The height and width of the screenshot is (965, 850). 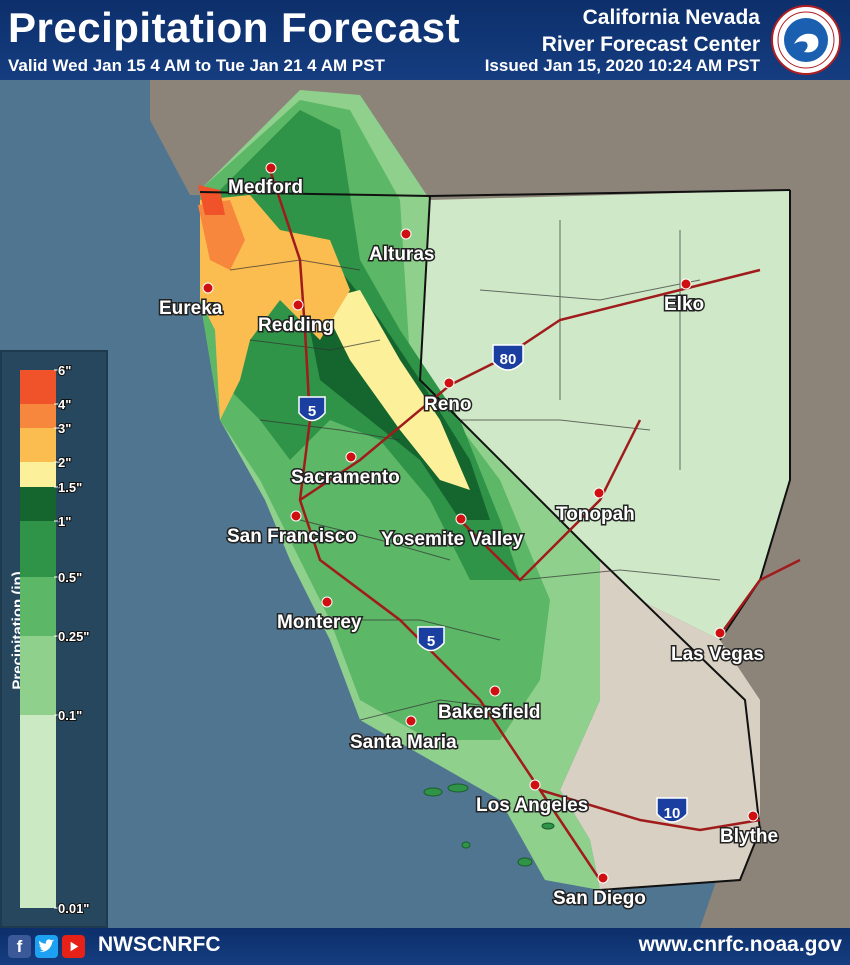 What do you see at coordinates (489, 712) in the screenshot?
I see `city-label-bakersfield: Bakersfield` at bounding box center [489, 712].